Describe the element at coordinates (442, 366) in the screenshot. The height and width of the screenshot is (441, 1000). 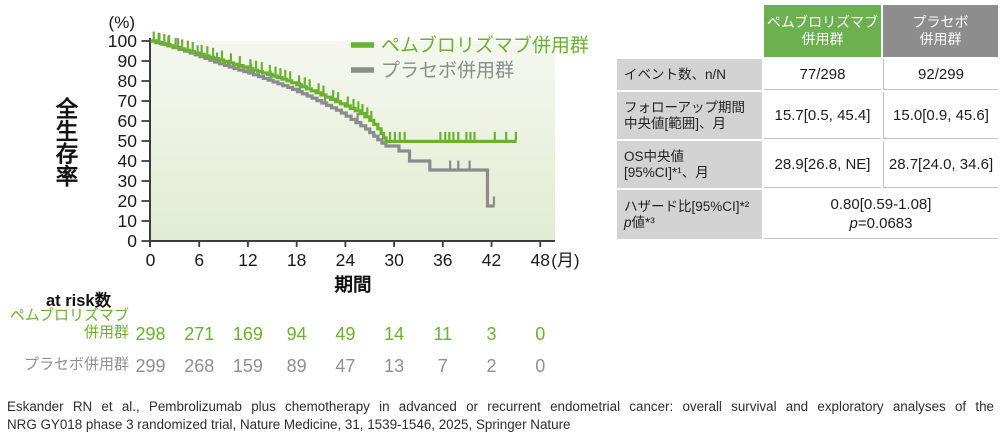
I see `at-risk-count: 7` at that location.